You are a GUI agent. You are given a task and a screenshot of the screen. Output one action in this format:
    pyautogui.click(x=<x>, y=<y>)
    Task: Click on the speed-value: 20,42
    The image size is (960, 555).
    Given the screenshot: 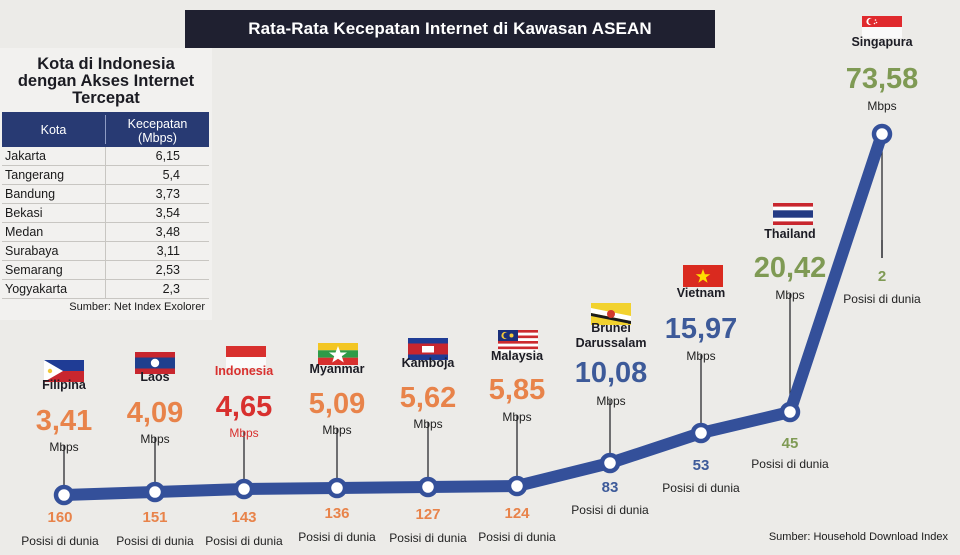 What is the action you would take?
    pyautogui.click(x=790, y=268)
    